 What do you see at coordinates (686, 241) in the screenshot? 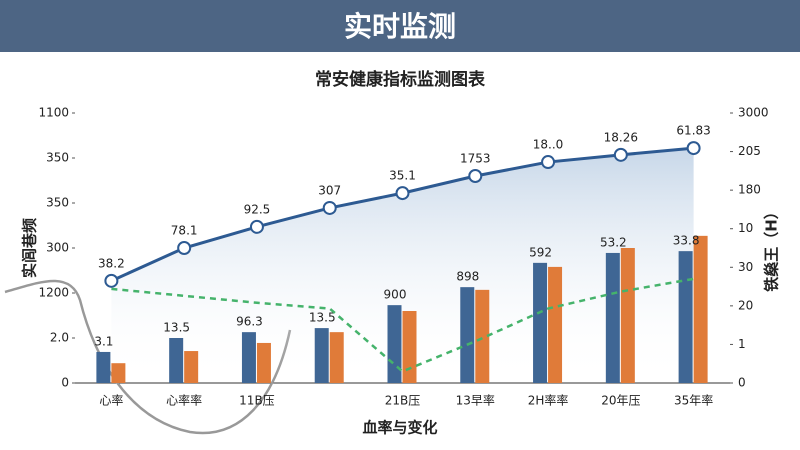
I see `bar-label: 33.8` at bounding box center [686, 241].